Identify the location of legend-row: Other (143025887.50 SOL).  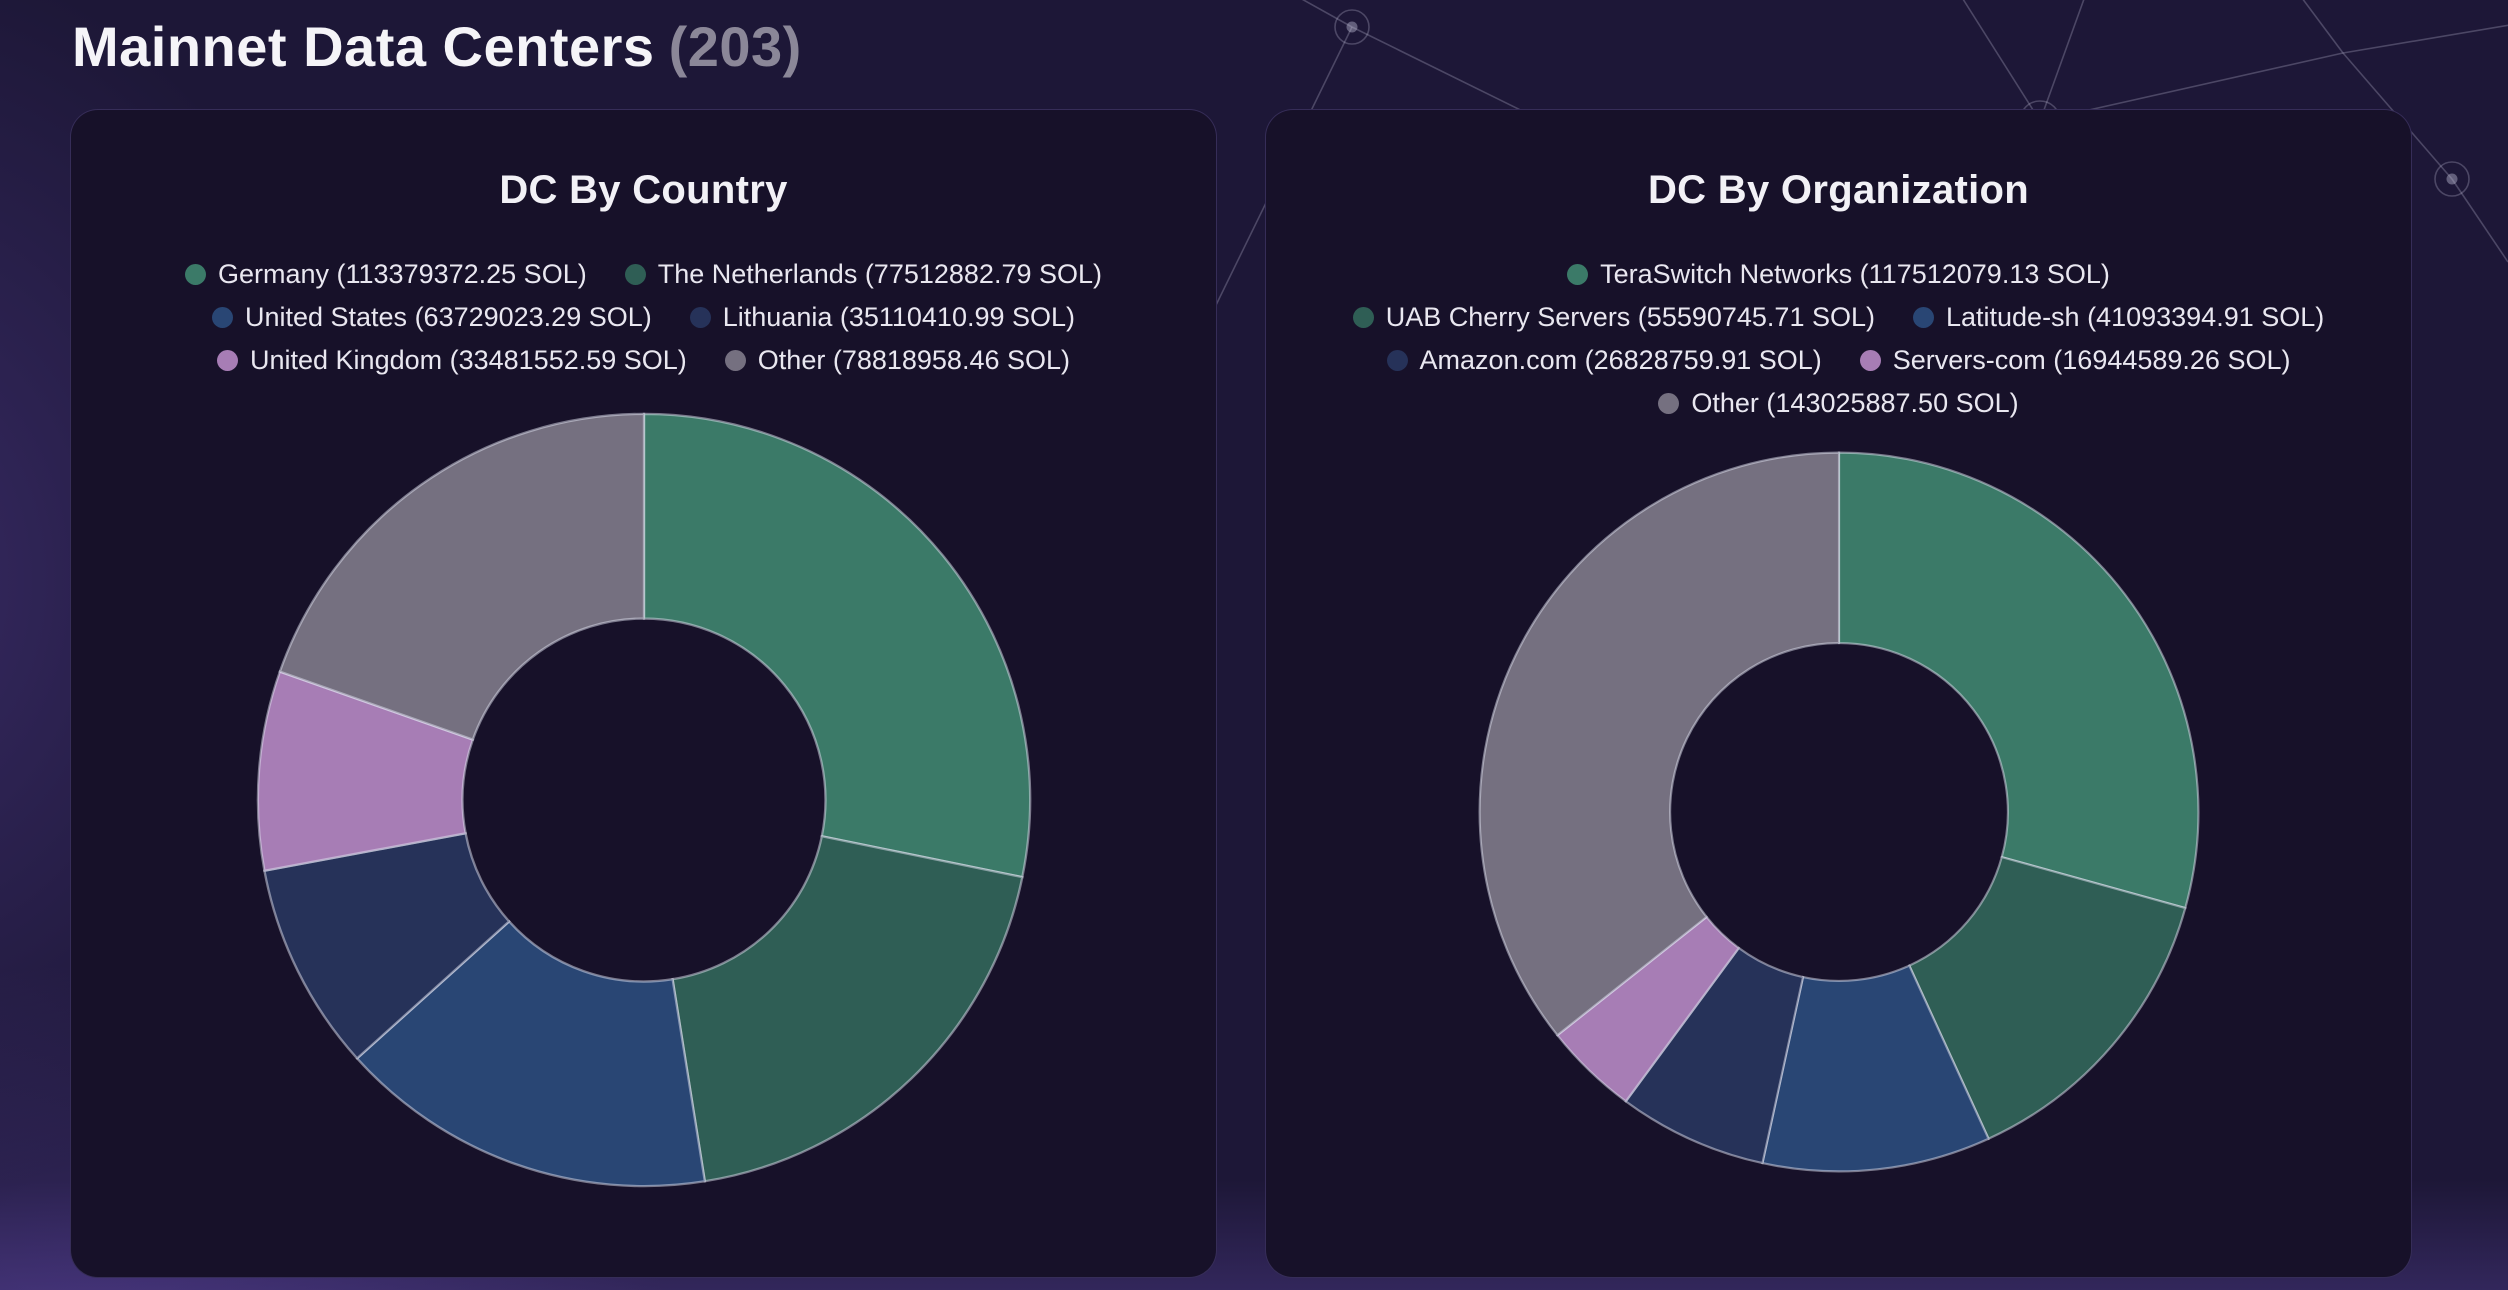
(1838, 403).